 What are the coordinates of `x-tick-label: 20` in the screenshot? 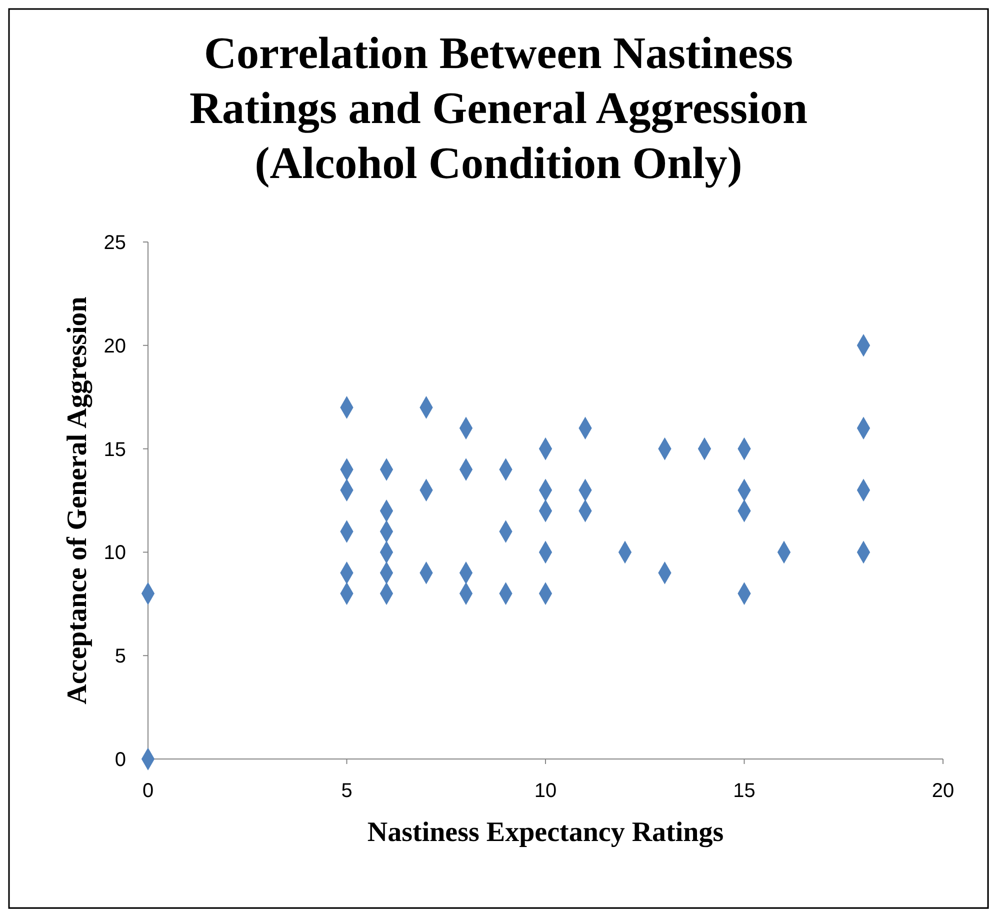 It's located at (943, 791).